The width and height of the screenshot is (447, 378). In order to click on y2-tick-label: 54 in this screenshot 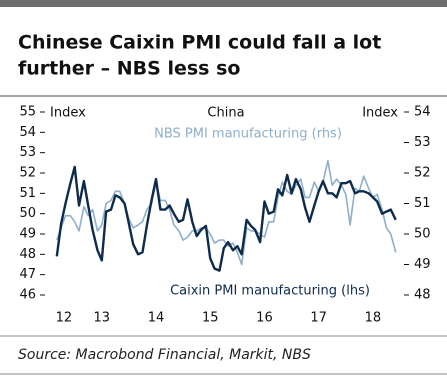, I will do `click(422, 112)`.